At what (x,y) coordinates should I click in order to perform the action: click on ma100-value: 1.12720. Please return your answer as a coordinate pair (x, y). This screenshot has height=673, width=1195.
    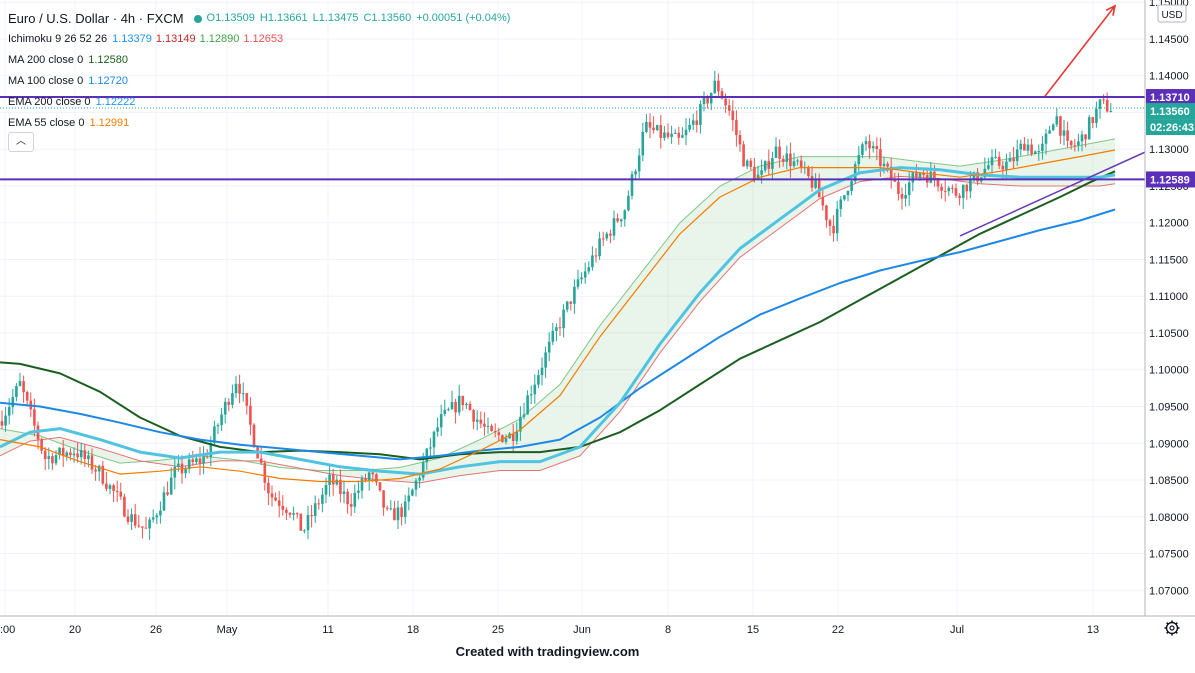
    Looking at the image, I should click on (108, 81).